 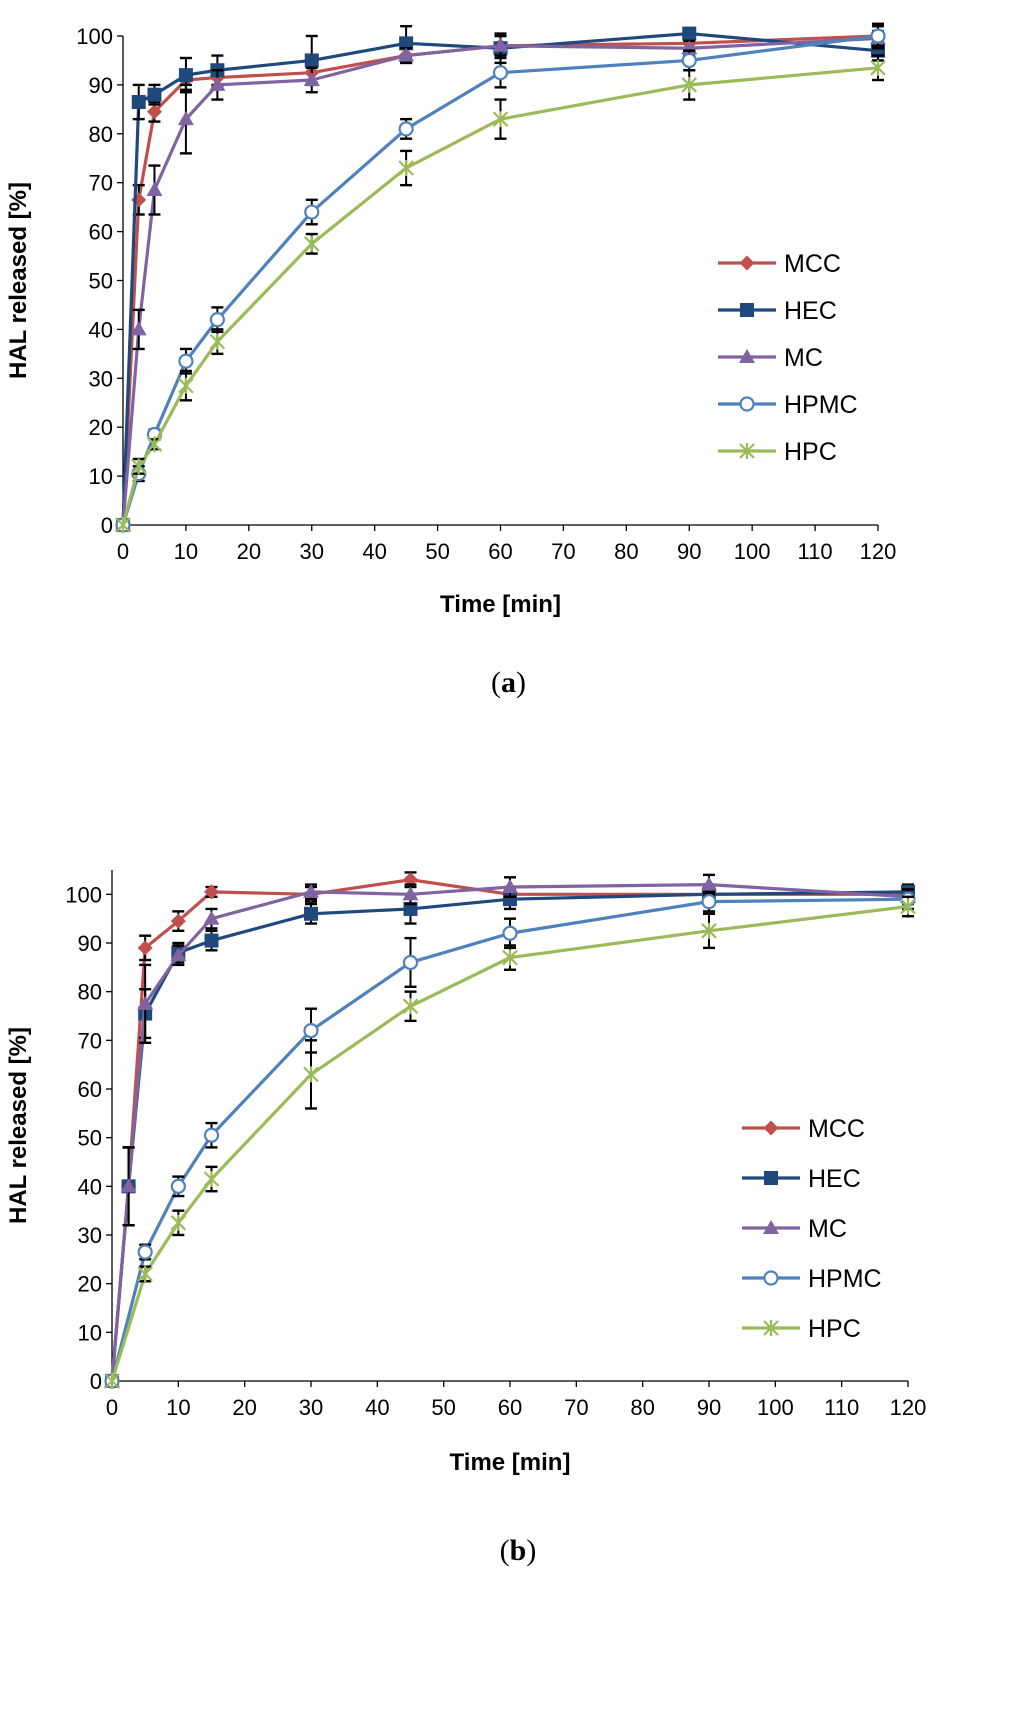 I want to click on legend-item-hpmc: HPMC, so click(x=788, y=405).